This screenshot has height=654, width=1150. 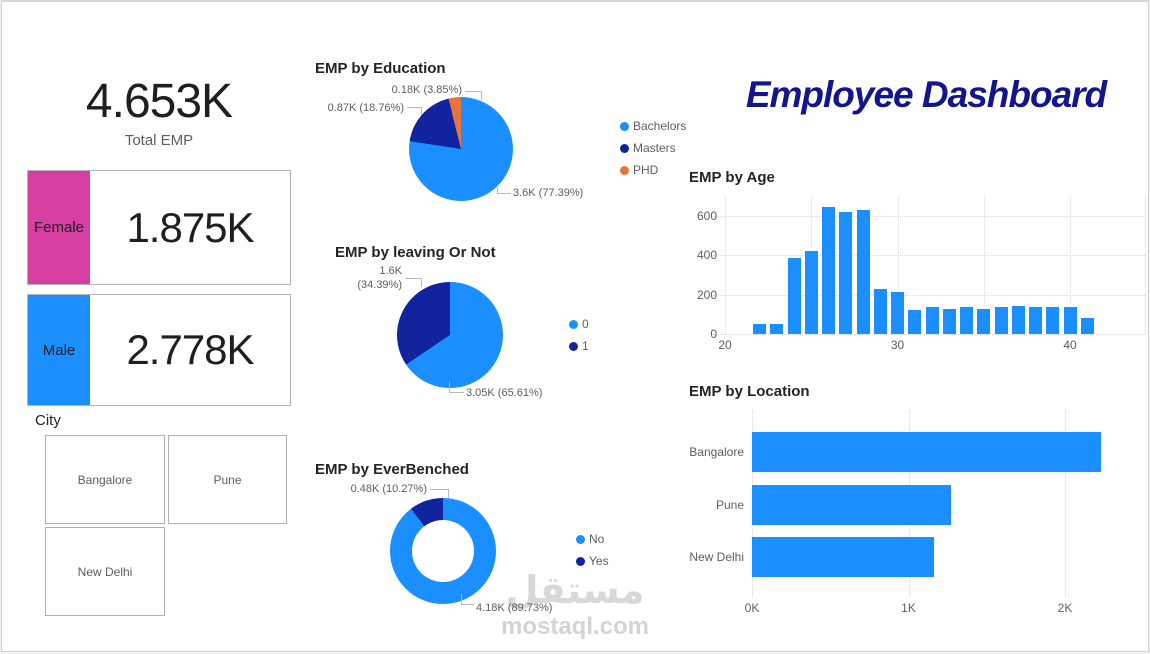 I want to click on y-axis-tick-label: 400, so click(x=706, y=255).